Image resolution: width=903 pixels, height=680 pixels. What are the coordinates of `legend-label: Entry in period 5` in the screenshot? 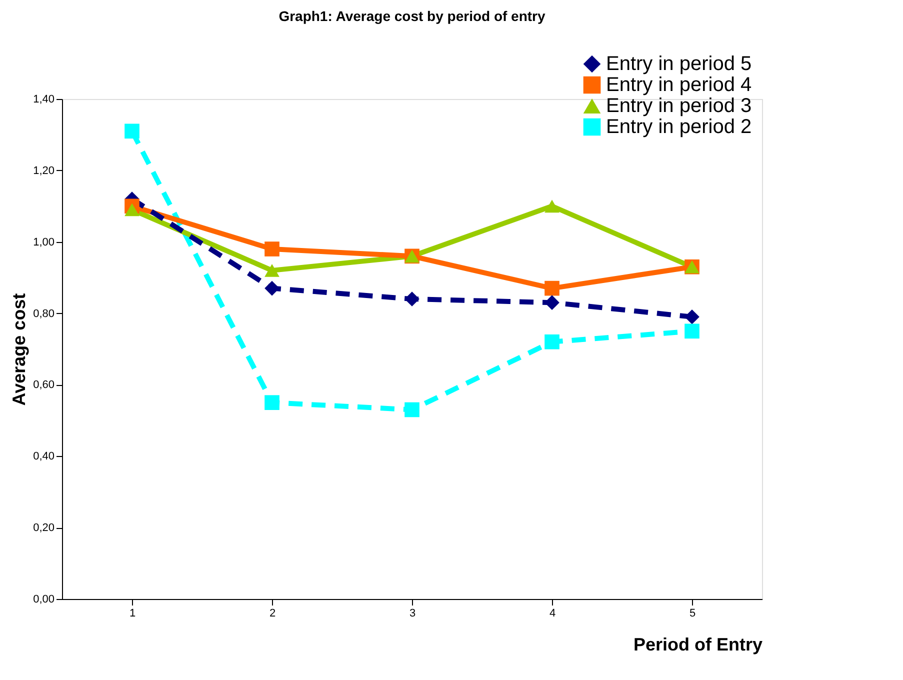 It's located at (679, 64).